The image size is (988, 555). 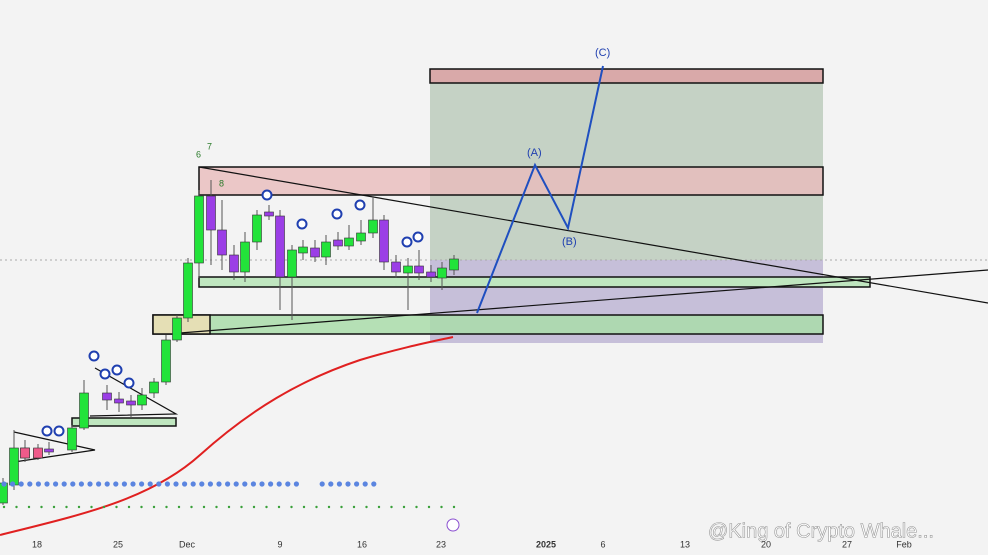 I want to click on count-label: 8, so click(x=221, y=183).